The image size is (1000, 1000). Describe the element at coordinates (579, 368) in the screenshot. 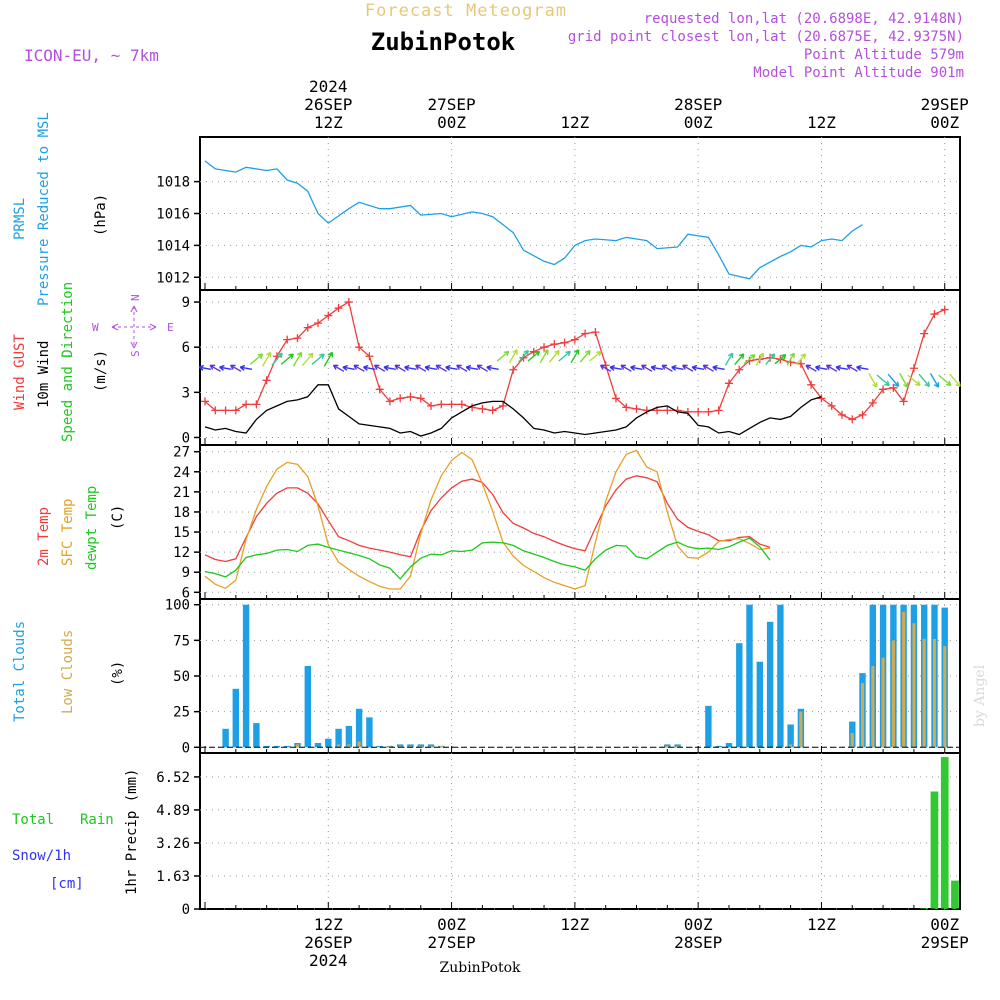

I see `wind-arrows` at that location.